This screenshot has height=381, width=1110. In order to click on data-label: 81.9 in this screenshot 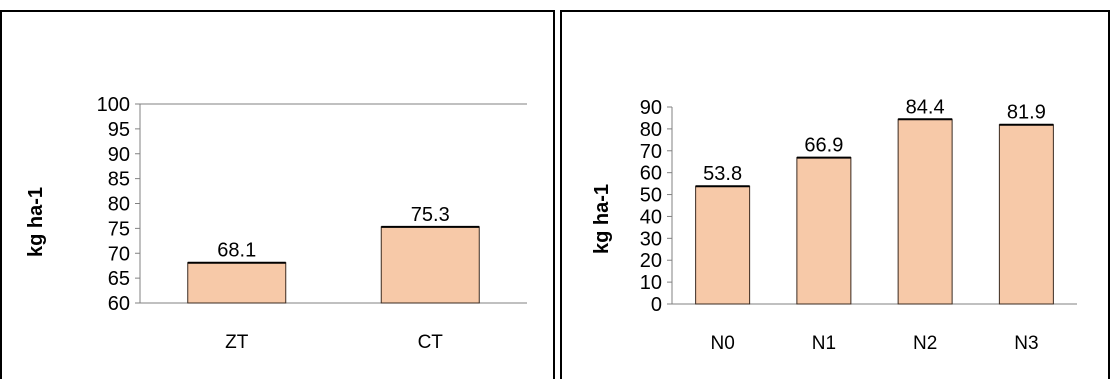, I will do `click(1026, 113)`.